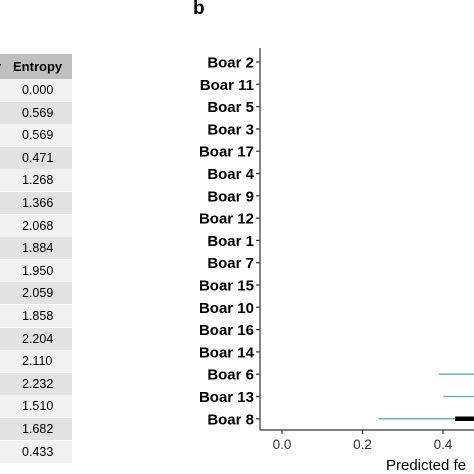 The height and width of the screenshot is (474, 474). Describe the element at coordinates (230, 375) in the screenshot. I see `y-tick-label: Boar 6` at that location.